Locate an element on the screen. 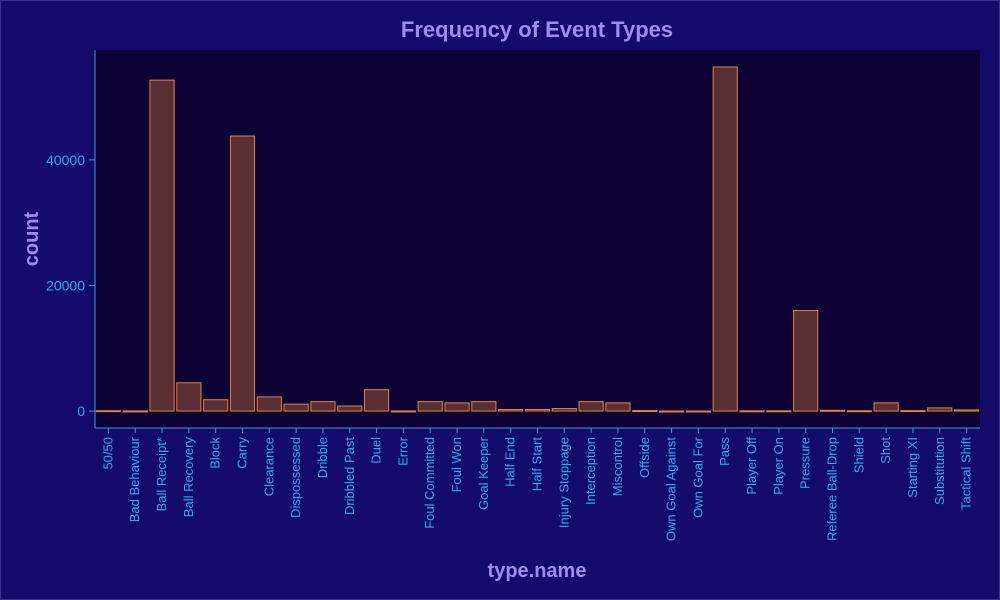 The width and height of the screenshot is (1000, 600). bar-offside is located at coordinates (645, 411).